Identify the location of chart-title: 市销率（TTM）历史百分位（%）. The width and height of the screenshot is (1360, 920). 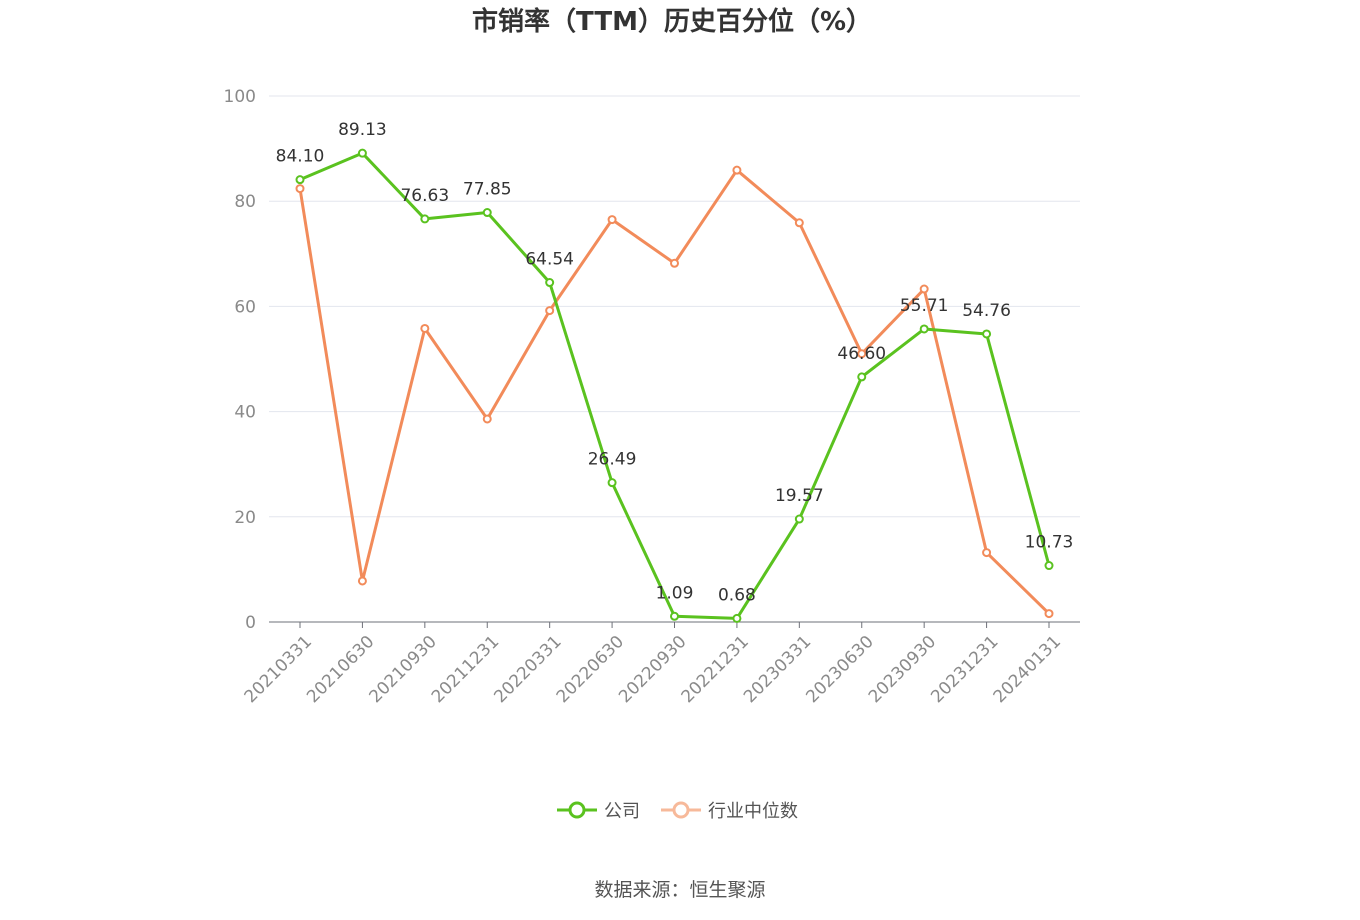
(672, 21).